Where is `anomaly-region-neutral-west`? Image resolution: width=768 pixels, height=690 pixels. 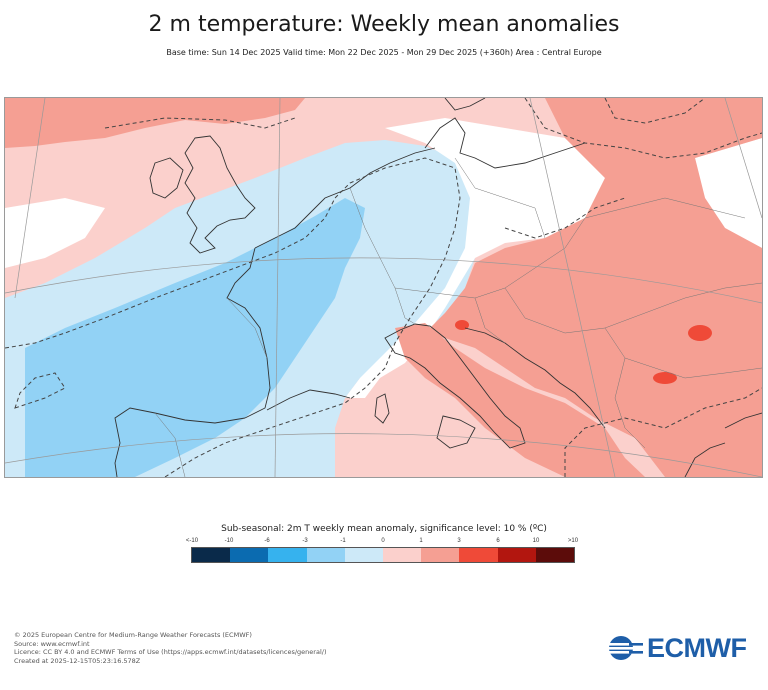
anomaly-region-neutral-west is located at coordinates (55, 233).